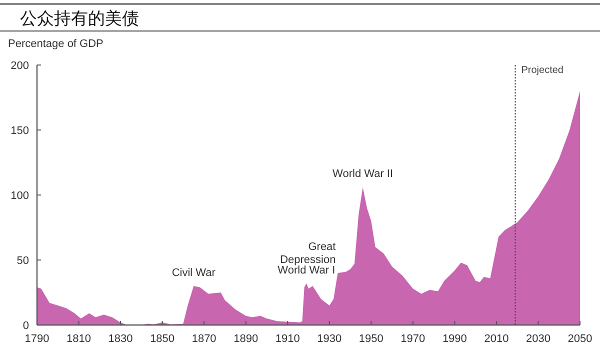 Image resolution: width=600 pixels, height=354 pixels. What do you see at coordinates (120, 339) in the screenshot?
I see `x-tick-label: 1830` at bounding box center [120, 339].